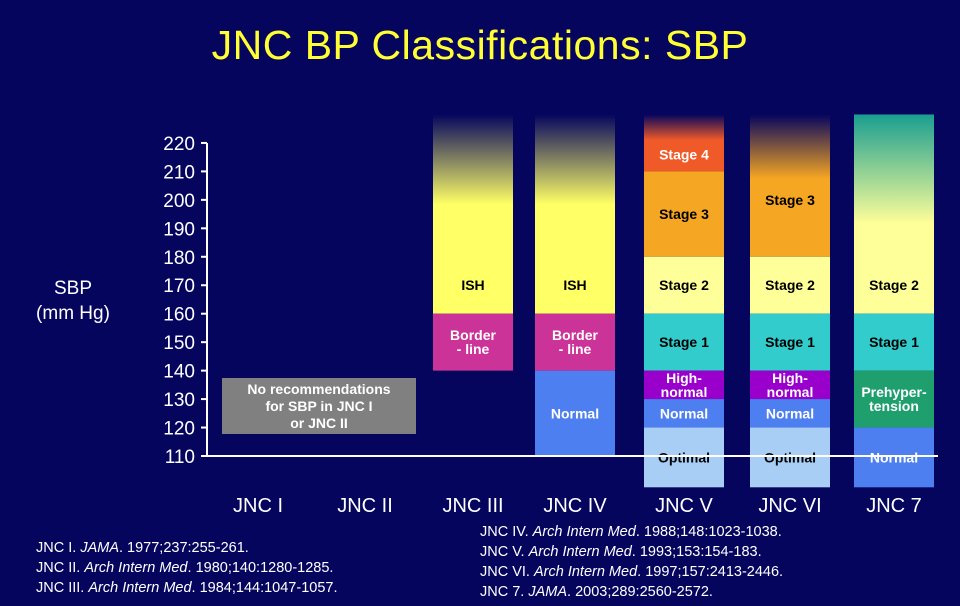 Image resolution: width=960 pixels, height=606 pixels. What do you see at coordinates (575, 214) in the screenshot?
I see `bar-jnc-iv-ish` at bounding box center [575, 214].